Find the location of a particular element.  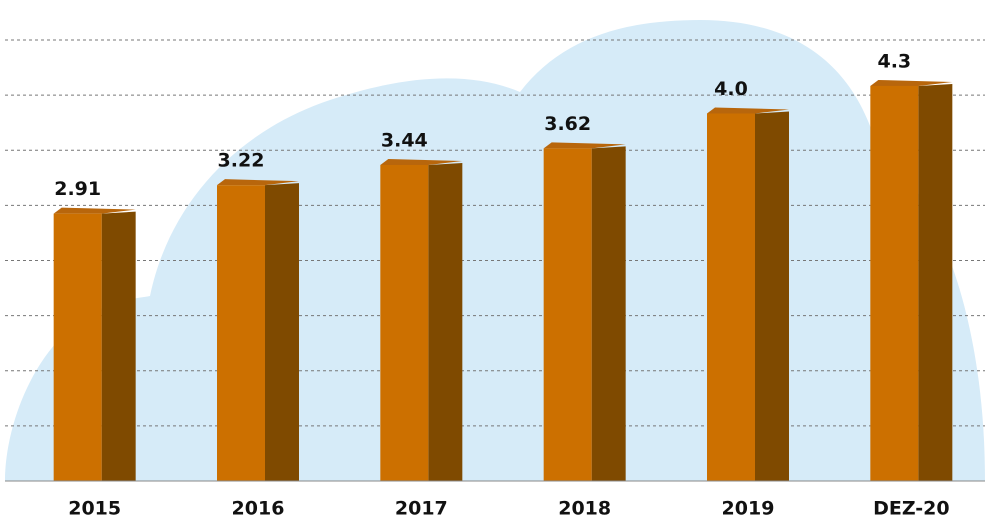

x-tick-label: 2017 is located at coordinates (421, 509).